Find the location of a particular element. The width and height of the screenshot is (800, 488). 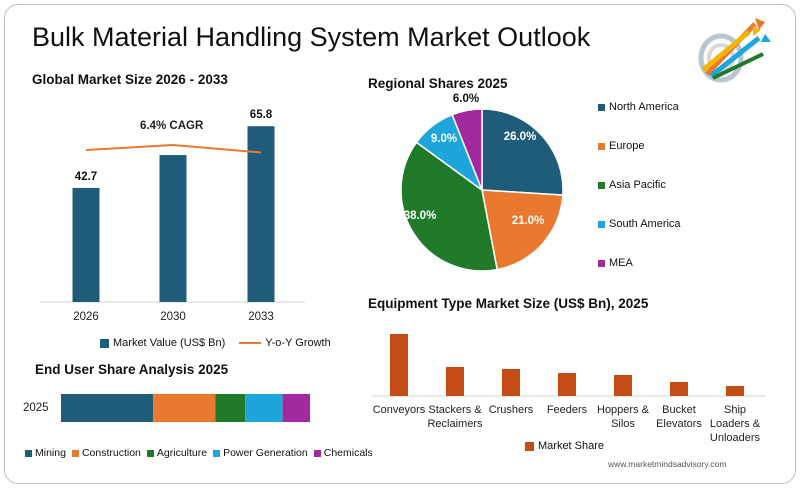

end-user-title: End User Share Analysis 2025 is located at coordinates (132, 369).